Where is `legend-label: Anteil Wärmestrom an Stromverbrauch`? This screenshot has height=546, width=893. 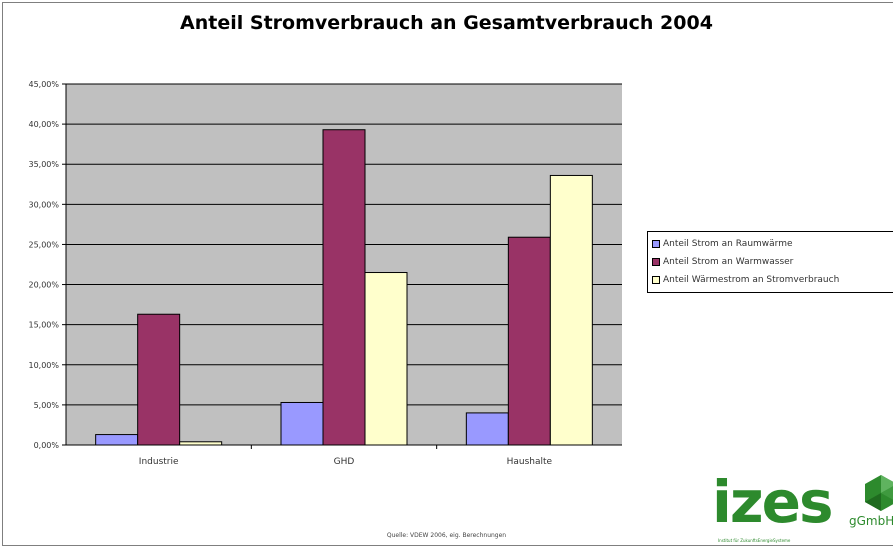
legend-label: Anteil Wärmestrom an Stromverbrauch is located at coordinates (751, 280).